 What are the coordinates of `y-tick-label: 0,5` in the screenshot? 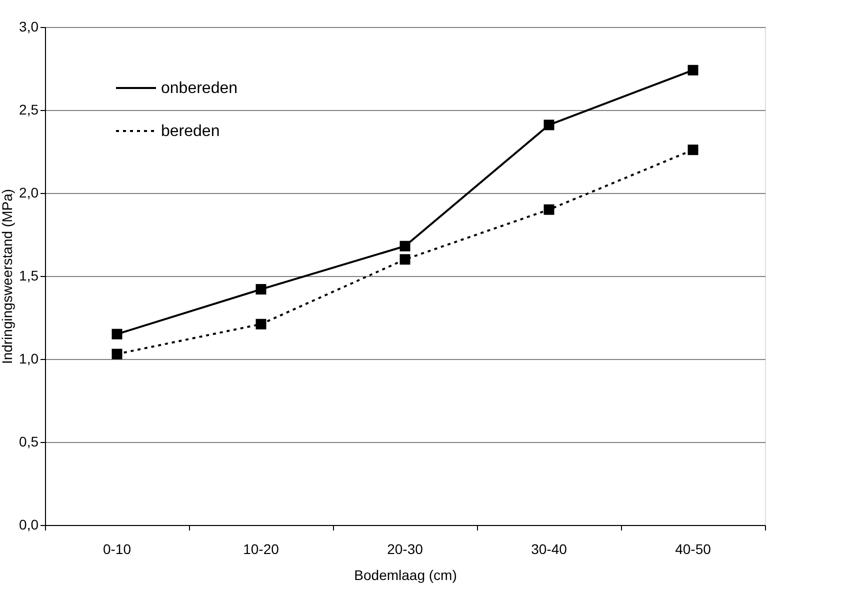 It's located at (29, 442).